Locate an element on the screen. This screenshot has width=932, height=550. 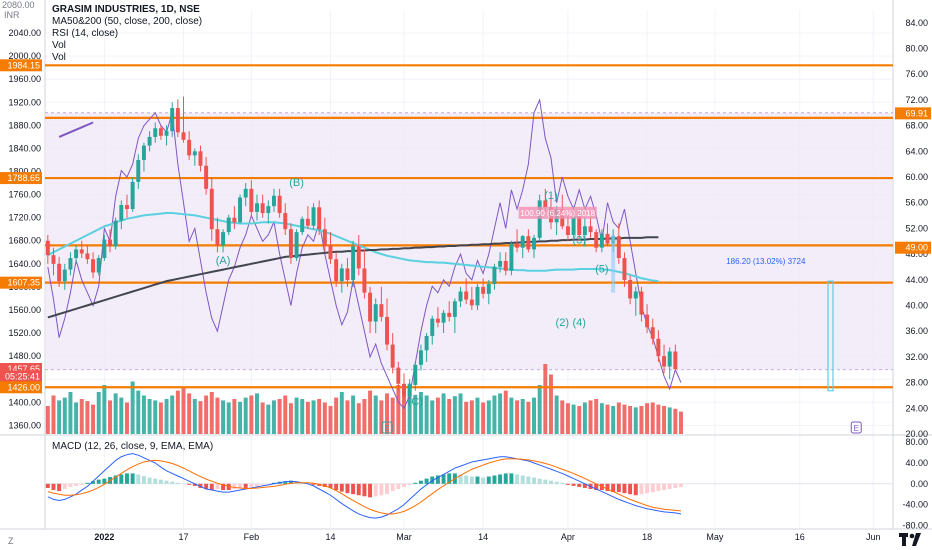
price-tick: 1880.00 is located at coordinates (24, 125).